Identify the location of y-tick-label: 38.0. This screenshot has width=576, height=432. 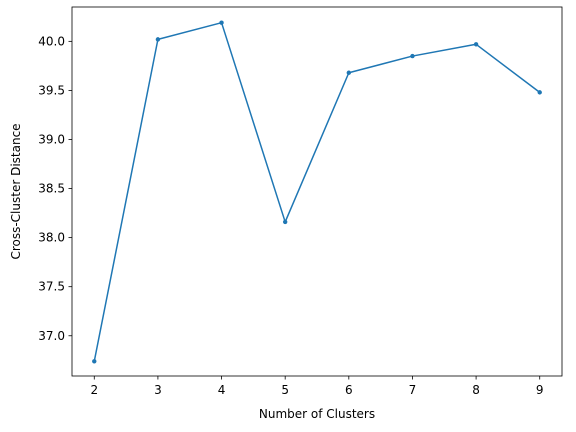
(51, 238).